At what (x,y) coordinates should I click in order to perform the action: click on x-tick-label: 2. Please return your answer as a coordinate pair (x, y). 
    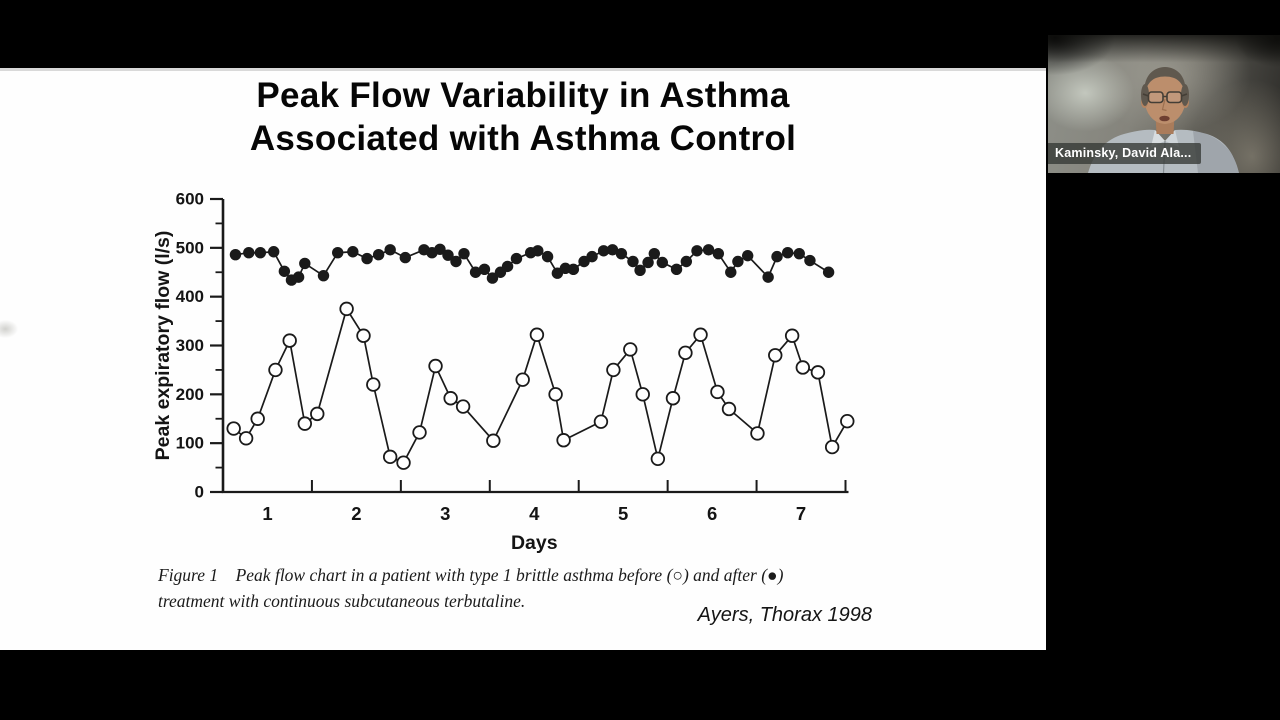
    Looking at the image, I should click on (356, 513).